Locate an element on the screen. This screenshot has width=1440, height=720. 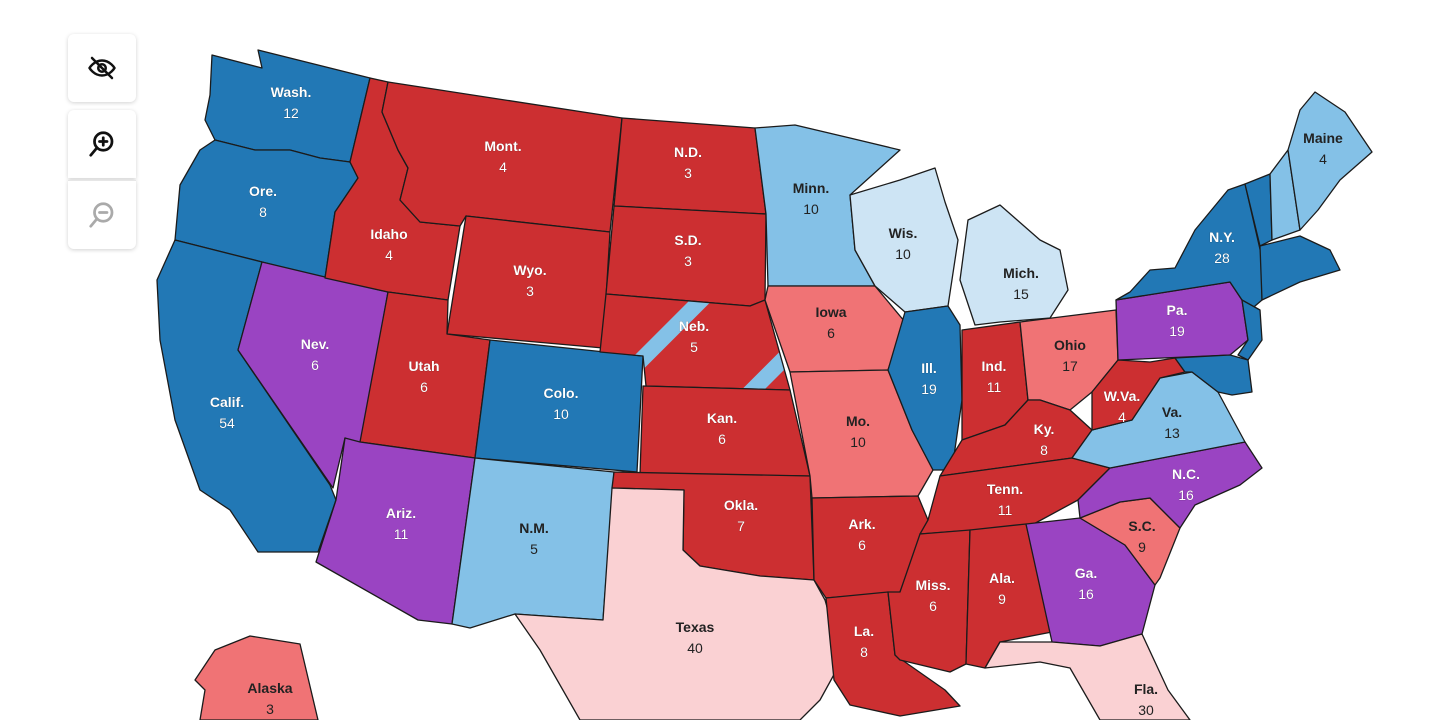
state-ev-or: 8 is located at coordinates (263, 212).